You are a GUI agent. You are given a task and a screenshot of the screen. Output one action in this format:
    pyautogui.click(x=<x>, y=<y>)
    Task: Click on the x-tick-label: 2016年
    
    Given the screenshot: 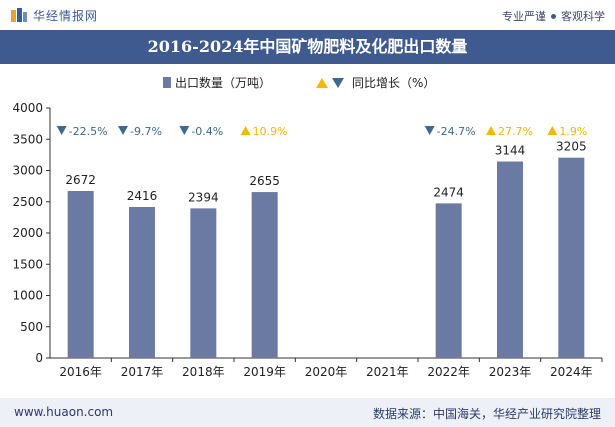 What is the action you would take?
    pyautogui.click(x=80, y=372)
    